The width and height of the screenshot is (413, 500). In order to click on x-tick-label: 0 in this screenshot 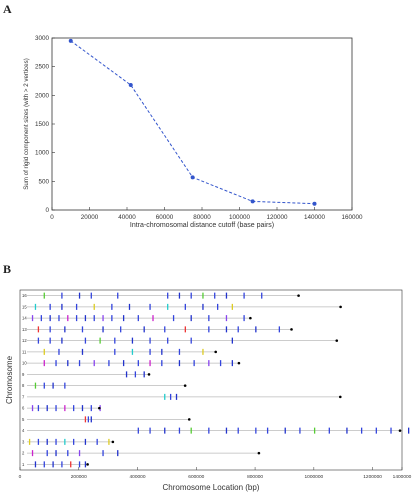, I will do `click(52, 217)`.